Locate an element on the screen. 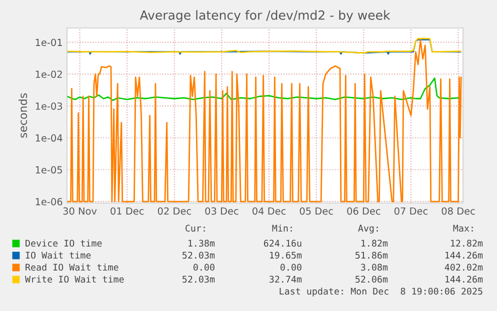  text: 624.16u is located at coordinates (283, 243).